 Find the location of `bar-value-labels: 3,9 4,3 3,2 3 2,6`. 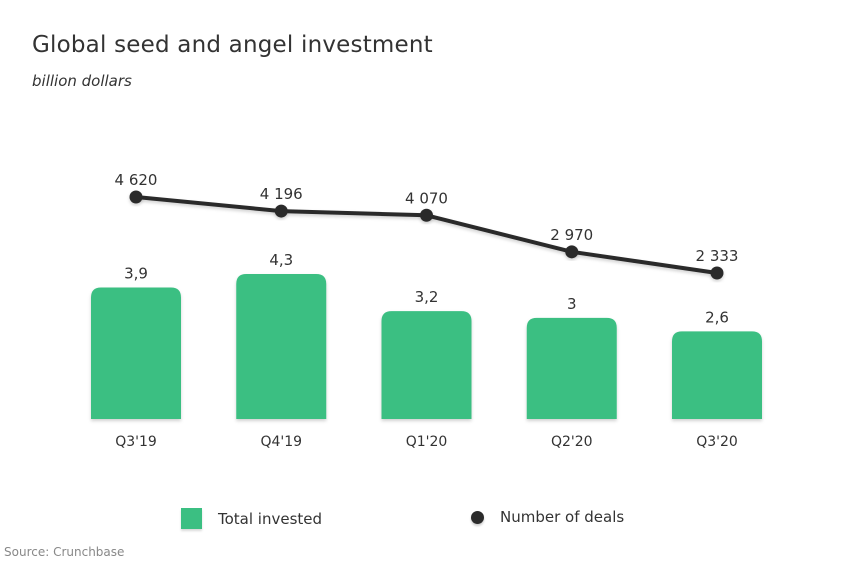

bar-value-labels: 3,9 4,3 3,2 3 2,6 is located at coordinates (426, 288).